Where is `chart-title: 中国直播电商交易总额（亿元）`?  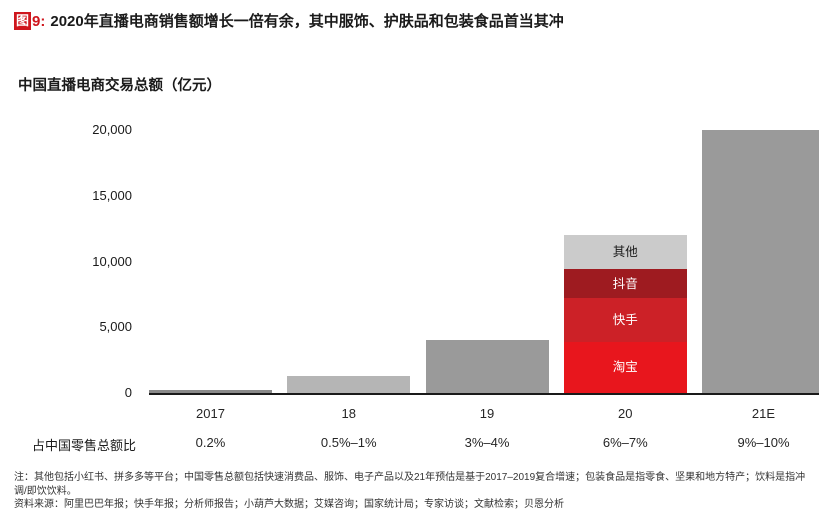
chart-title: 中国直播电商交易总额（亿元） is located at coordinates (119, 86).